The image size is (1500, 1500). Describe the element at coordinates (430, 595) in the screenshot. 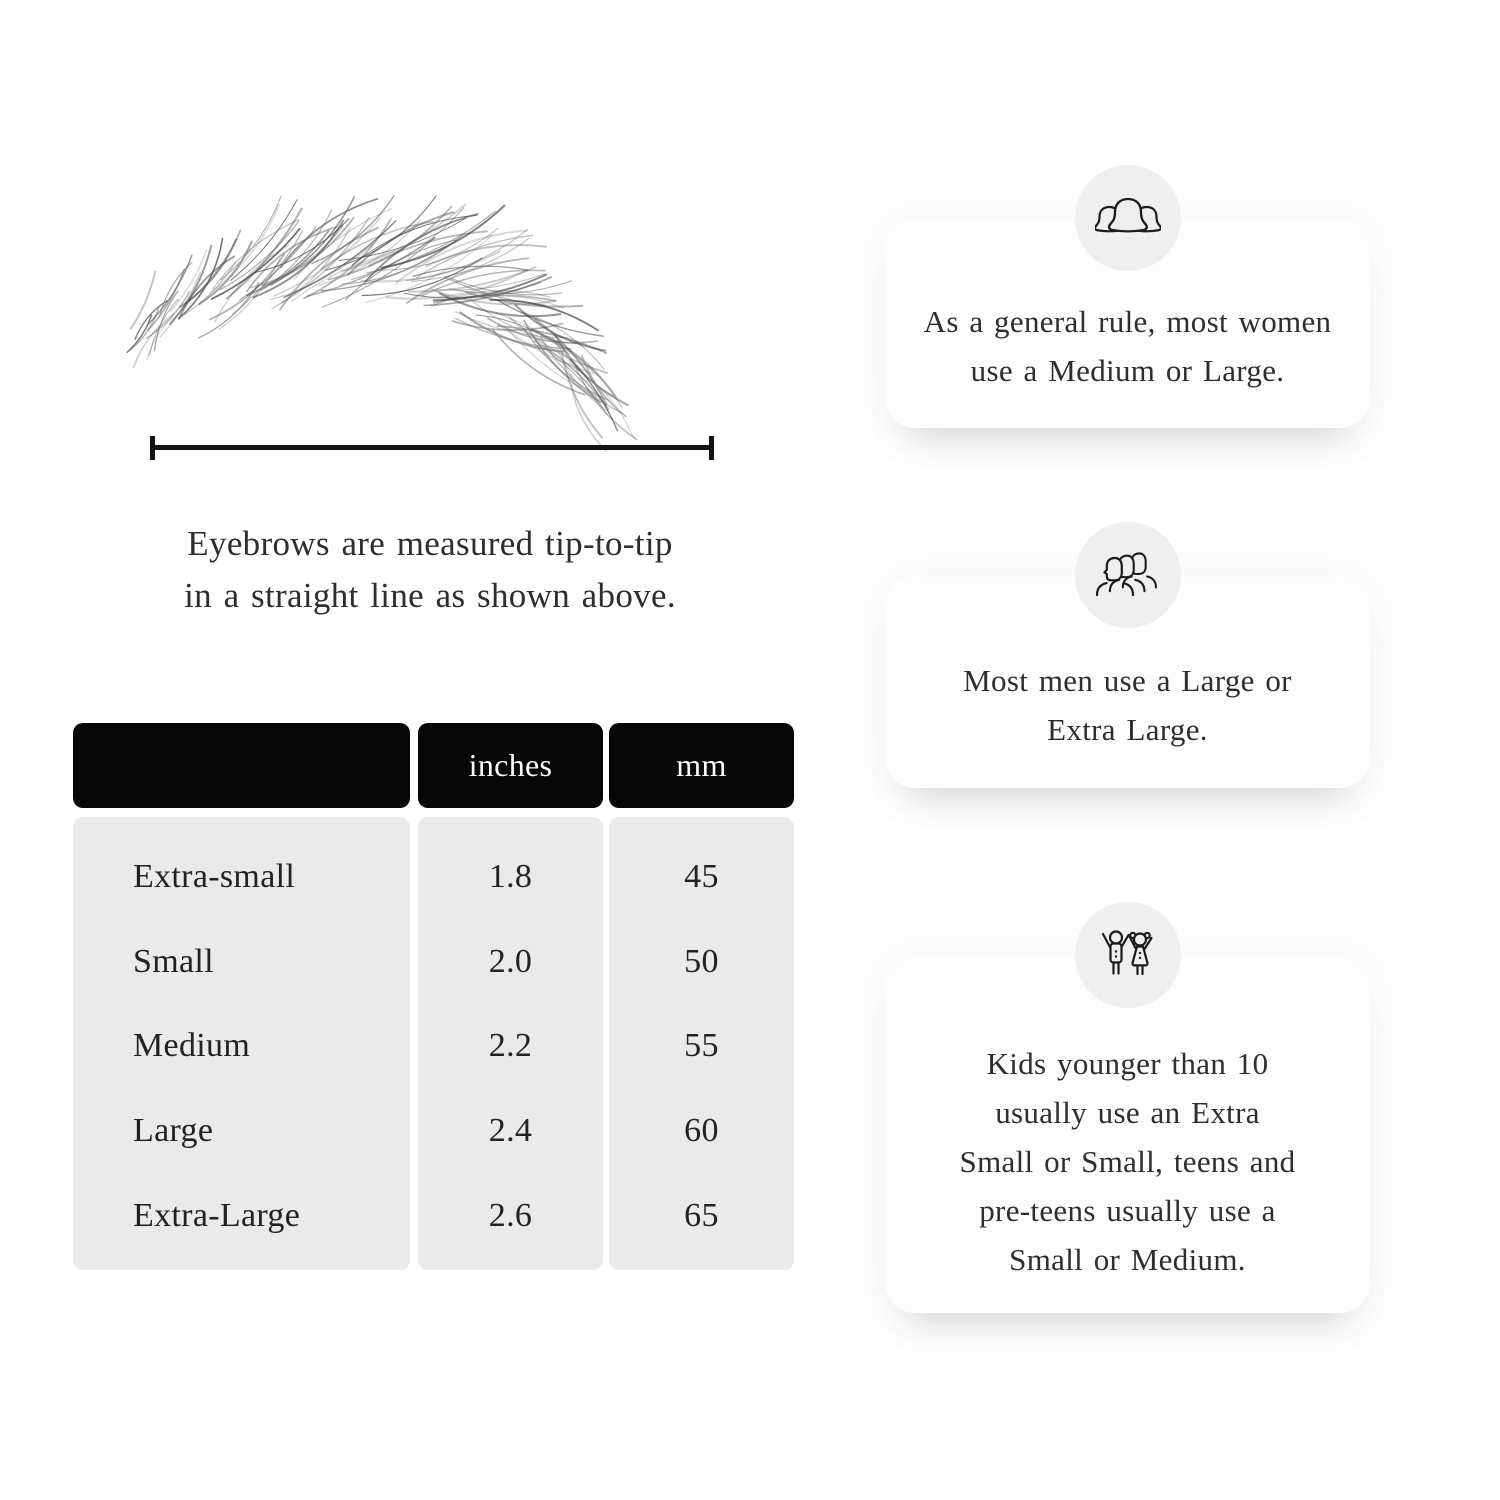

I see `caption-line-2: in a straight line as shown above.` at that location.